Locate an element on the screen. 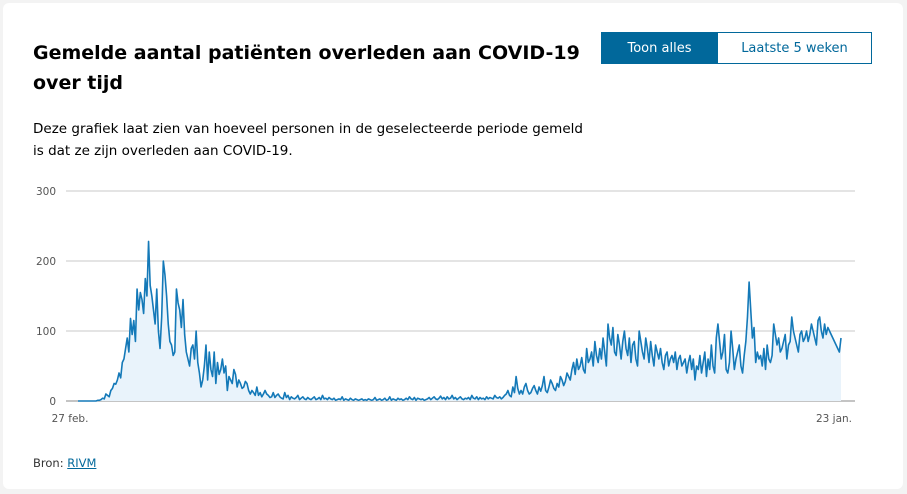  source-link: RIVM is located at coordinates (82, 463).